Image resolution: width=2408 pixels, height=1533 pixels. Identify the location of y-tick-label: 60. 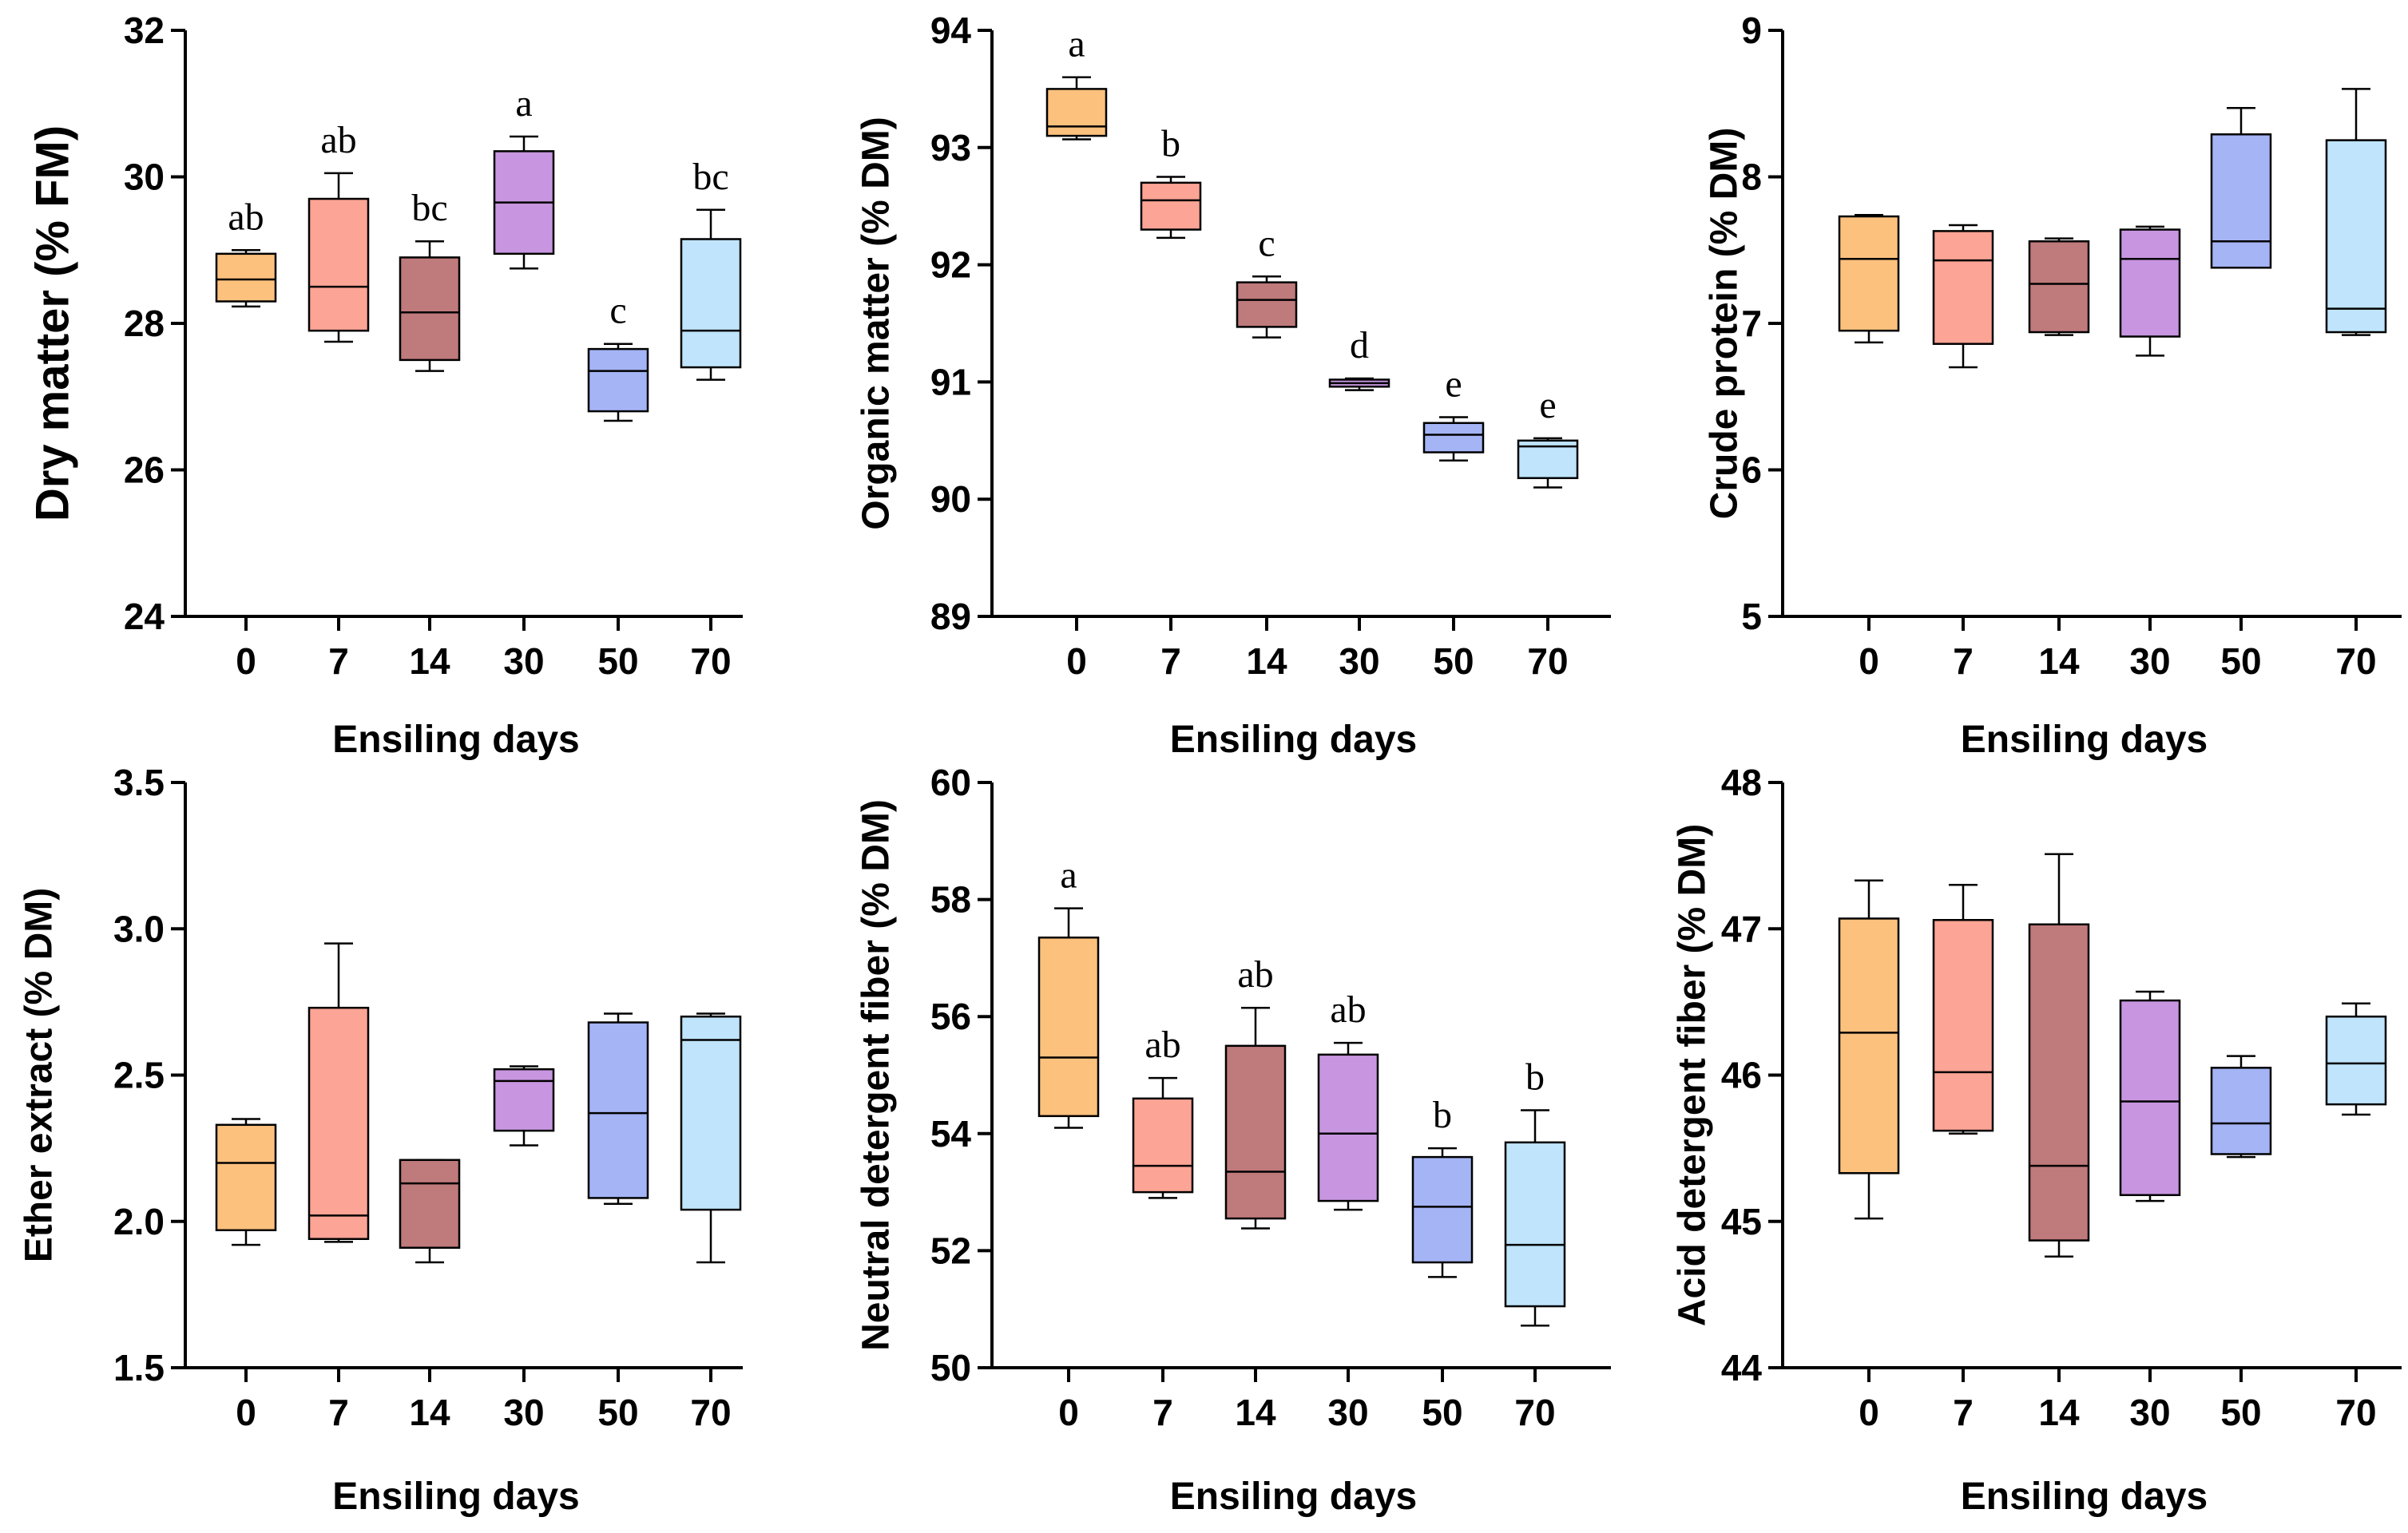
(951, 782).